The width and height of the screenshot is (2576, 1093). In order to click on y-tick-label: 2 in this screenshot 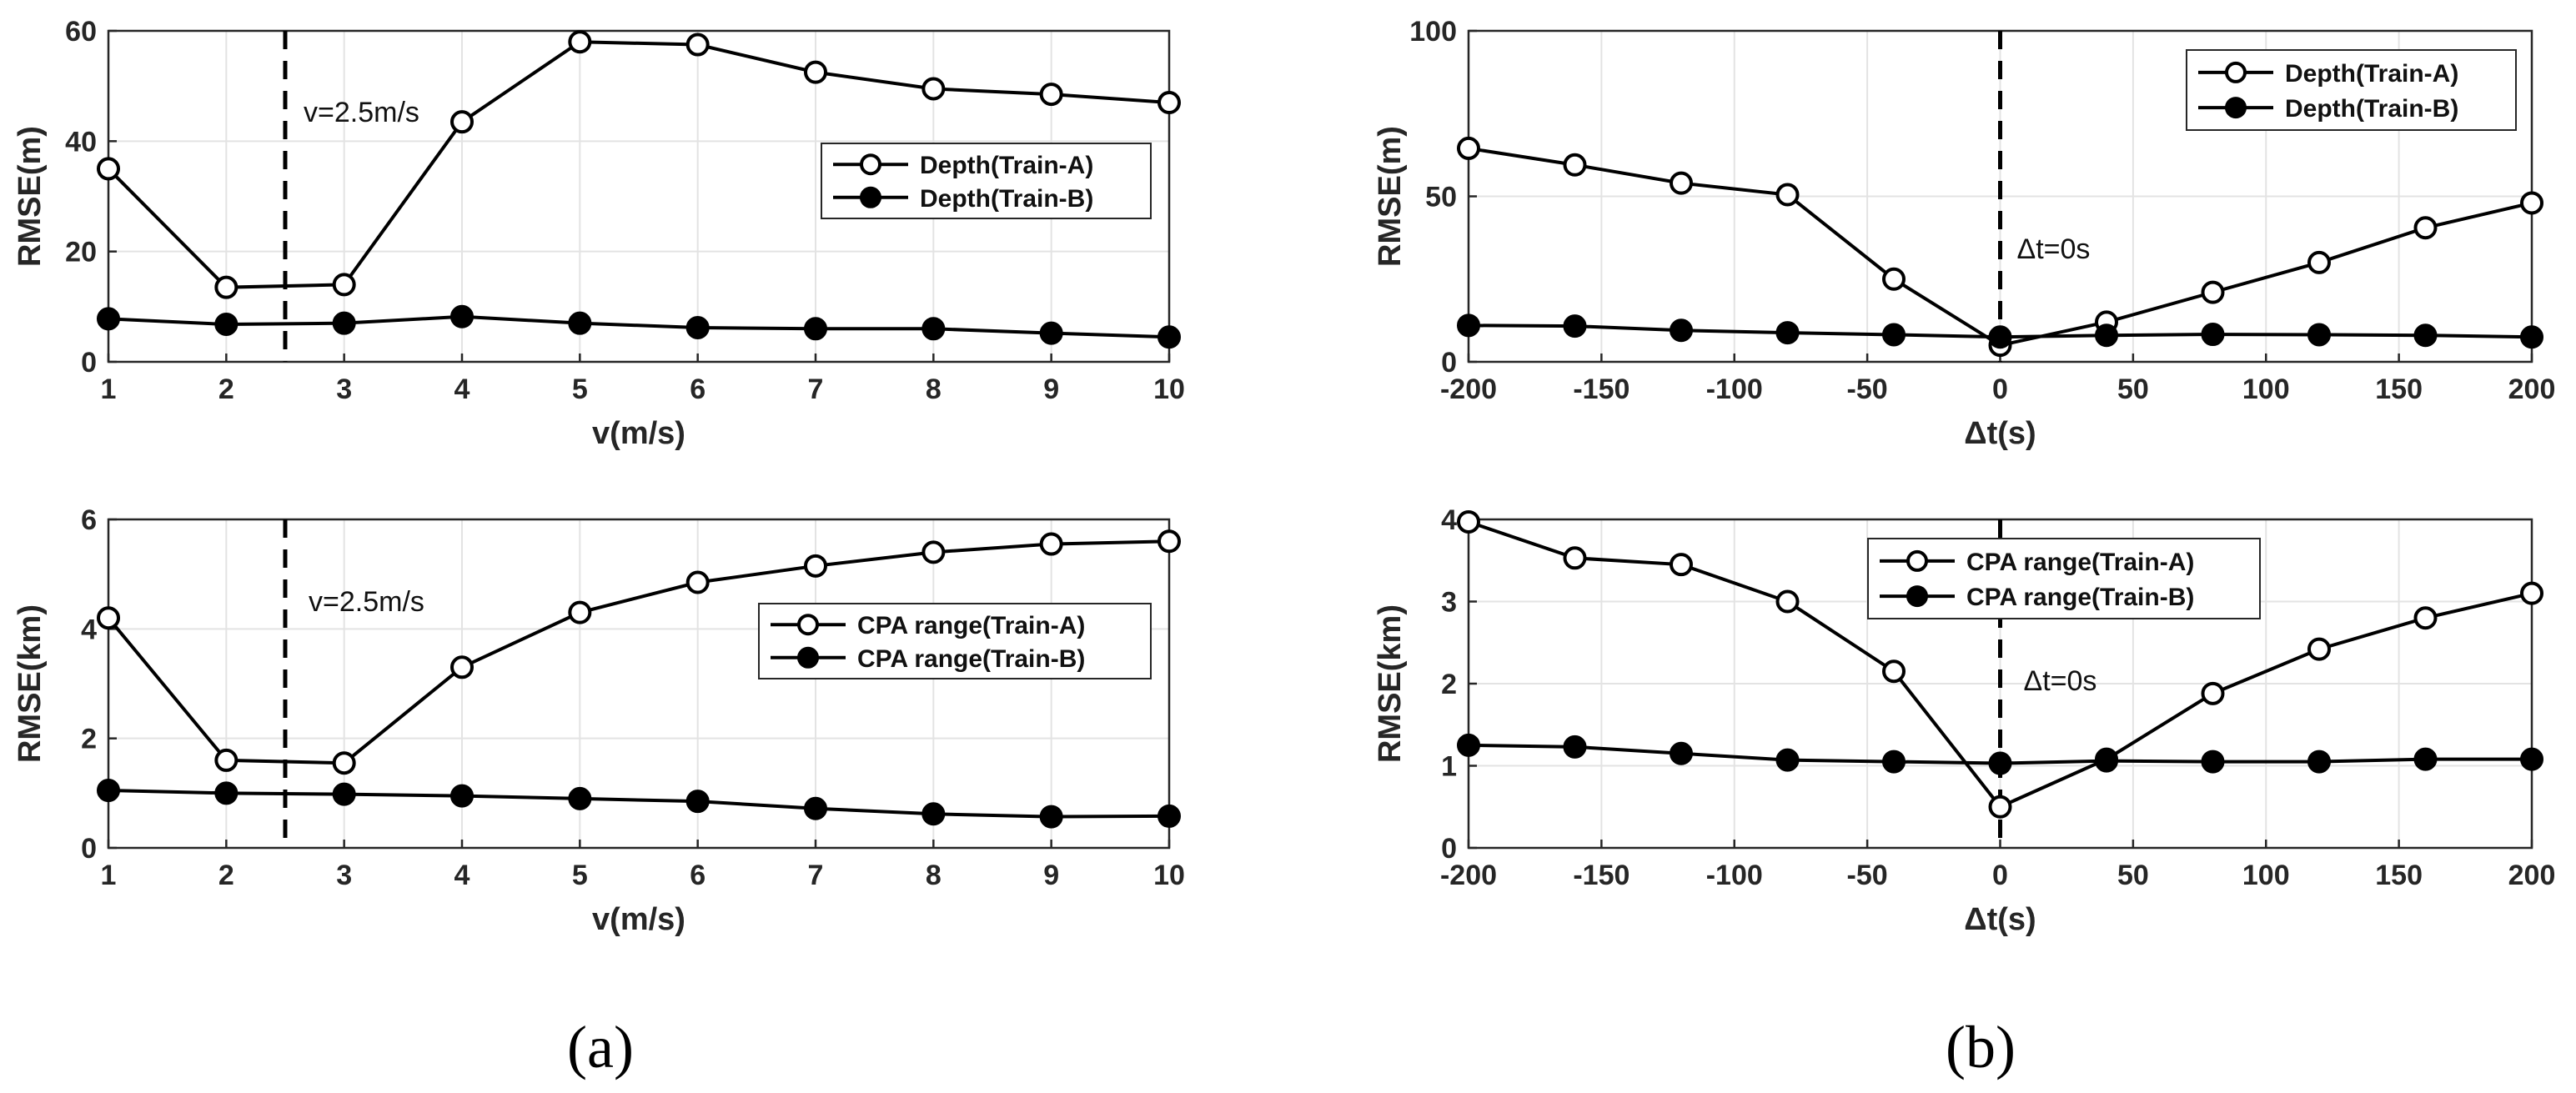, I will do `click(89, 739)`.